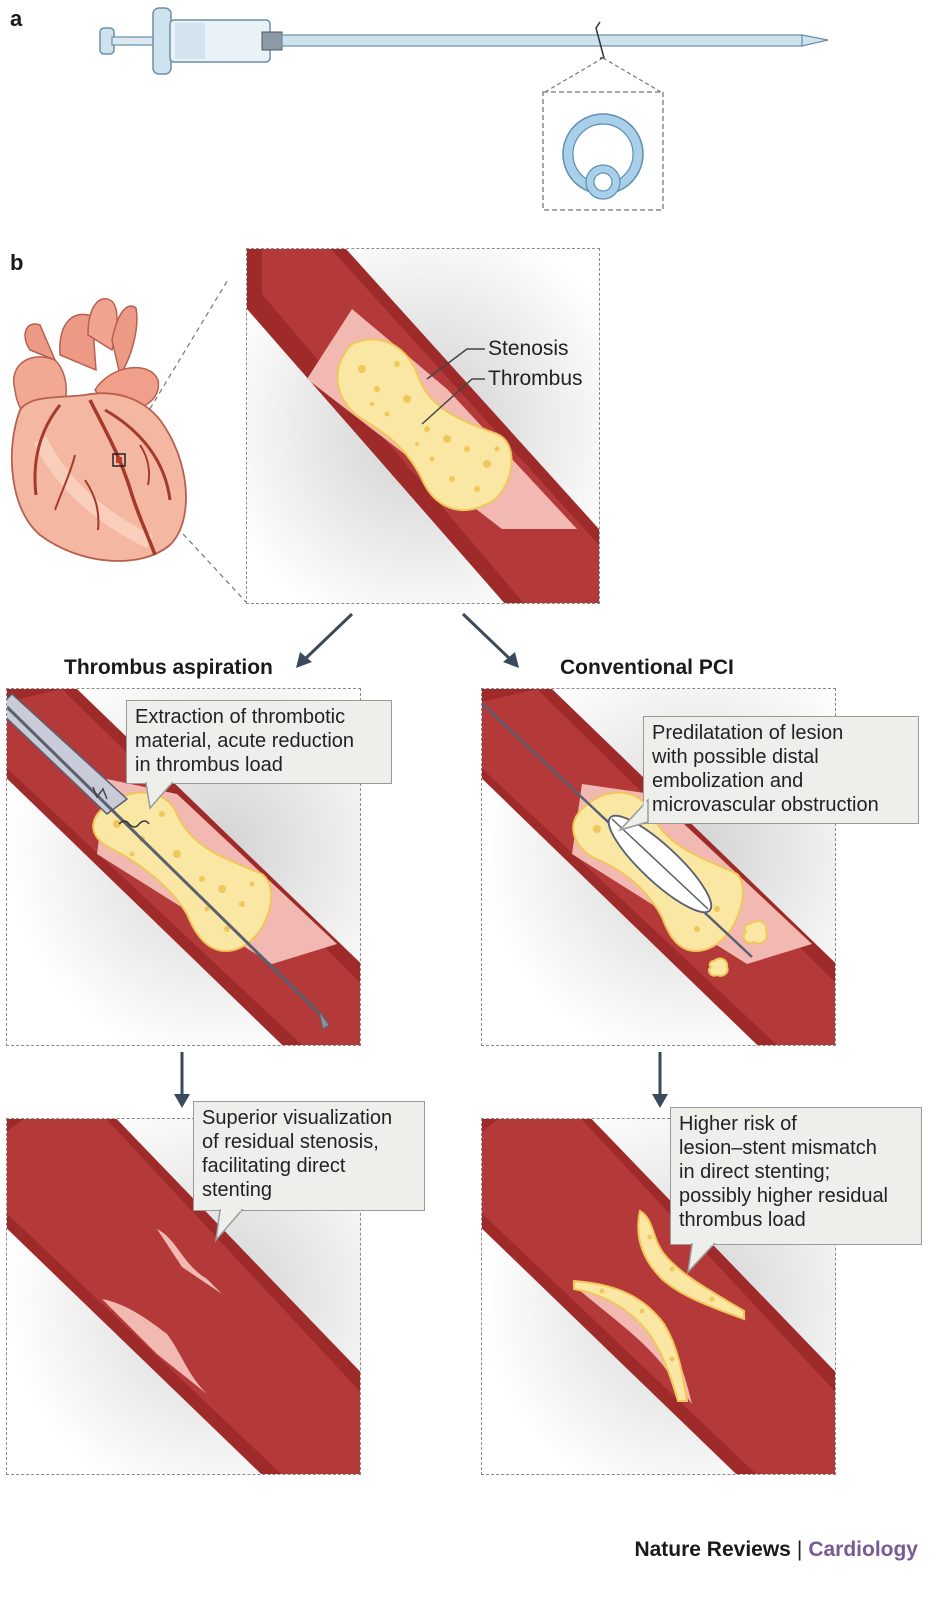 Image resolution: width=946 pixels, height=1599 pixels. I want to click on branch-arrows, so click(407, 640).